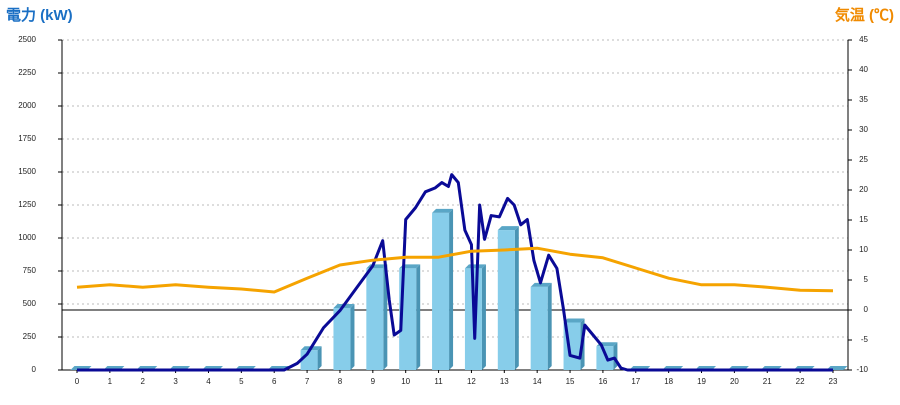  What do you see at coordinates (39, 15) in the screenshot?
I see `y-axis-title: 電力 (kW)` at bounding box center [39, 15].